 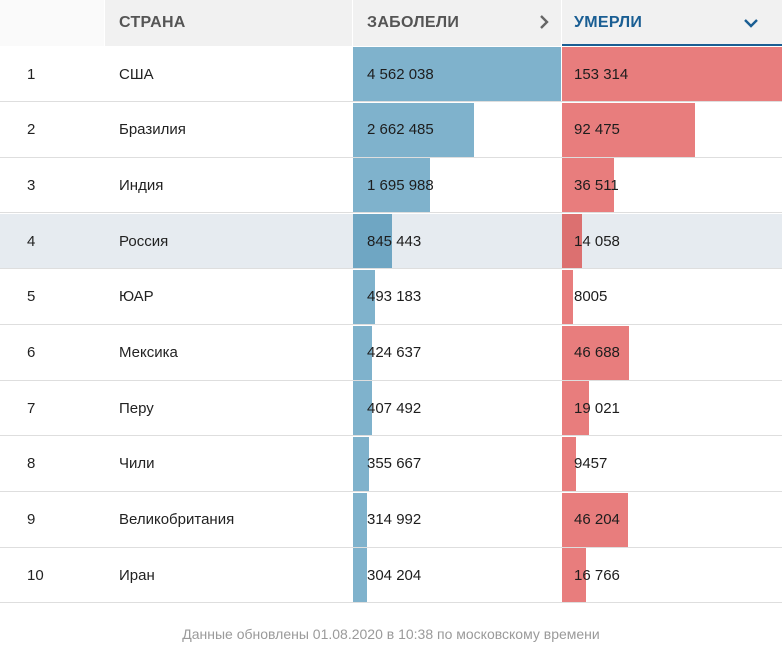 I want to click on deaths-value: 46 688, so click(x=597, y=352).